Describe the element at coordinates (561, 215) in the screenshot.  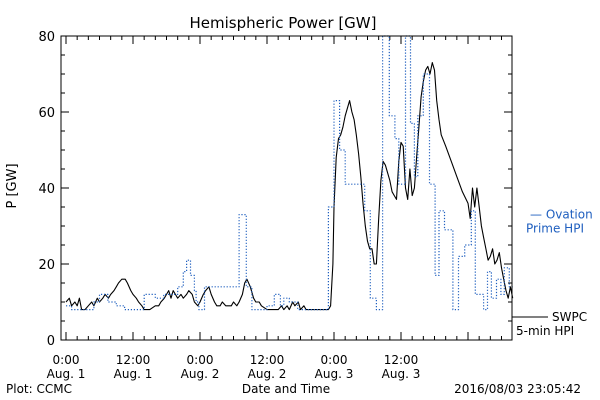
I see `legend-label-ovation-line1: — Ovation` at that location.